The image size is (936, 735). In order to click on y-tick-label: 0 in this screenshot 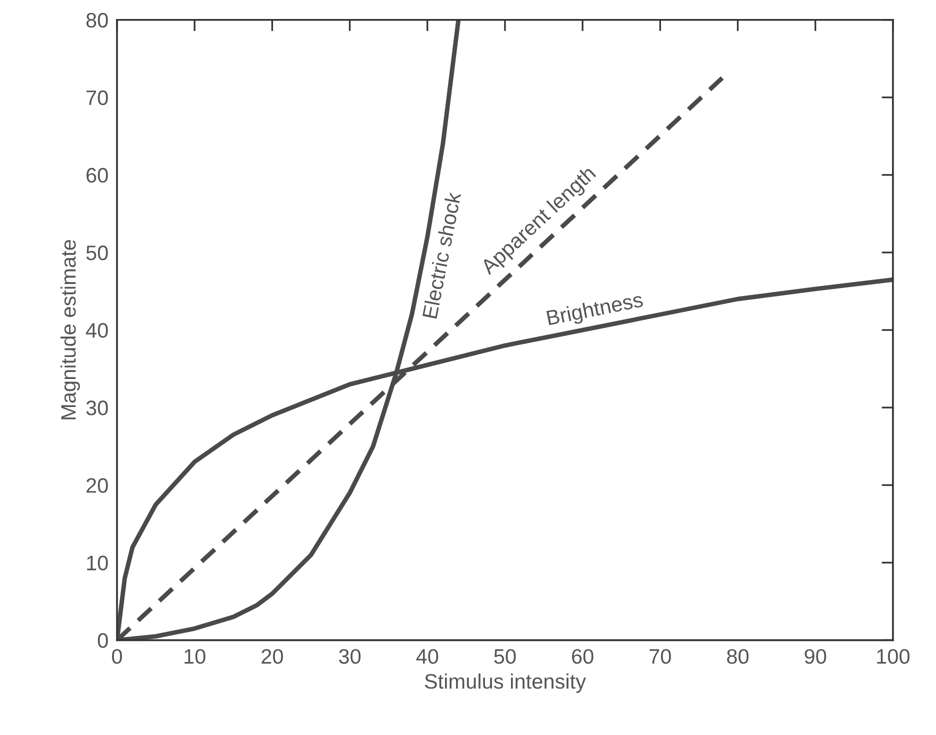, I will do `click(103, 640)`.